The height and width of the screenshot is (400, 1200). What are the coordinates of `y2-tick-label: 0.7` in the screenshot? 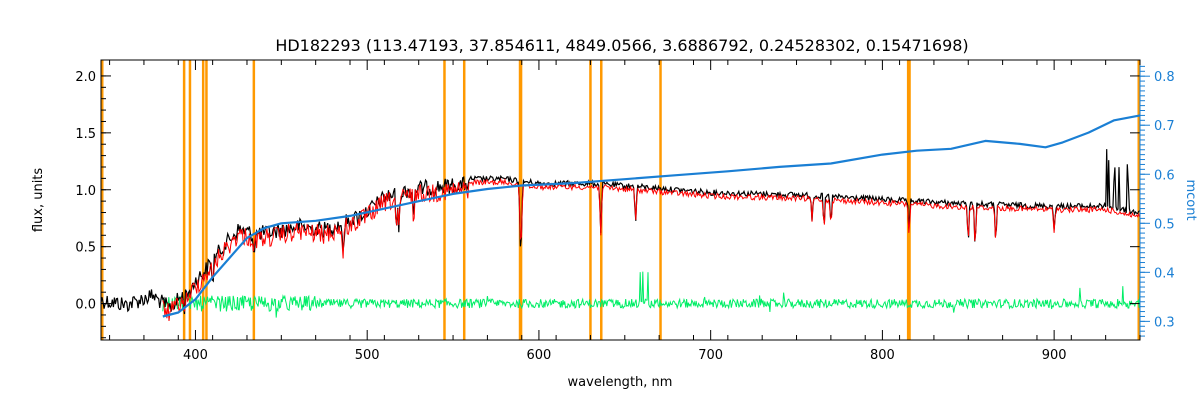 It's located at (1164, 126).